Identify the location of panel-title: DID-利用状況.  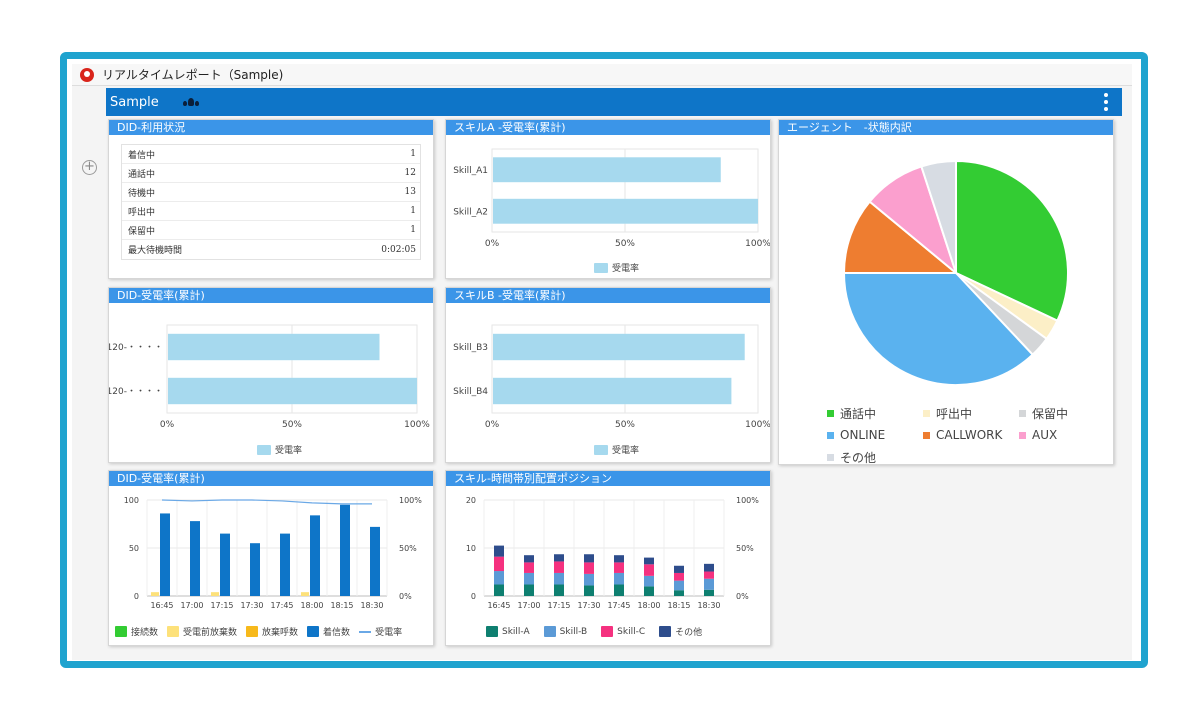
(271, 127).